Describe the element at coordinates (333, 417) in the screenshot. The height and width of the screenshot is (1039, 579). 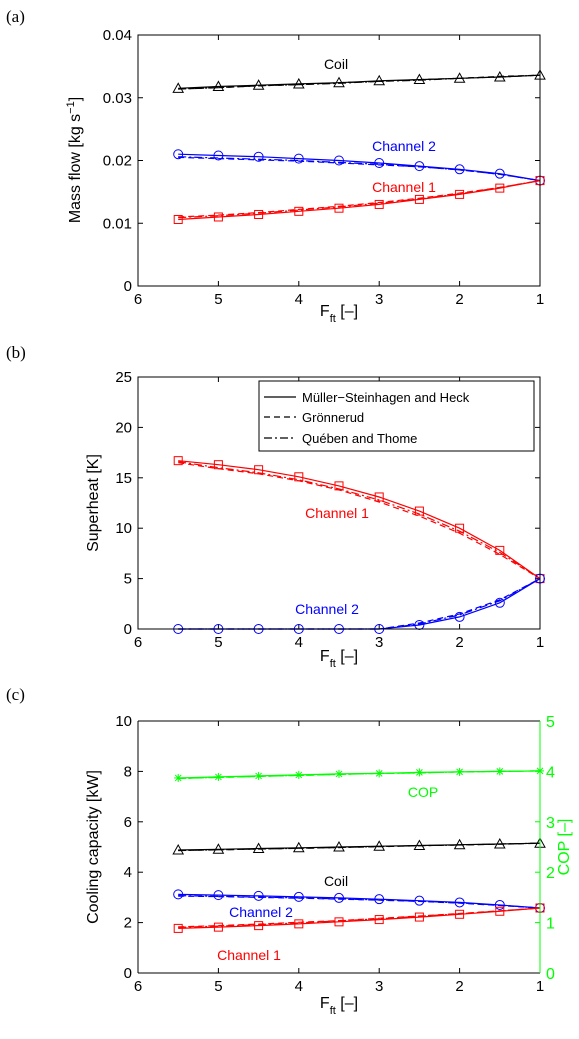
I see `legend-item-1: Grönnerud` at that location.